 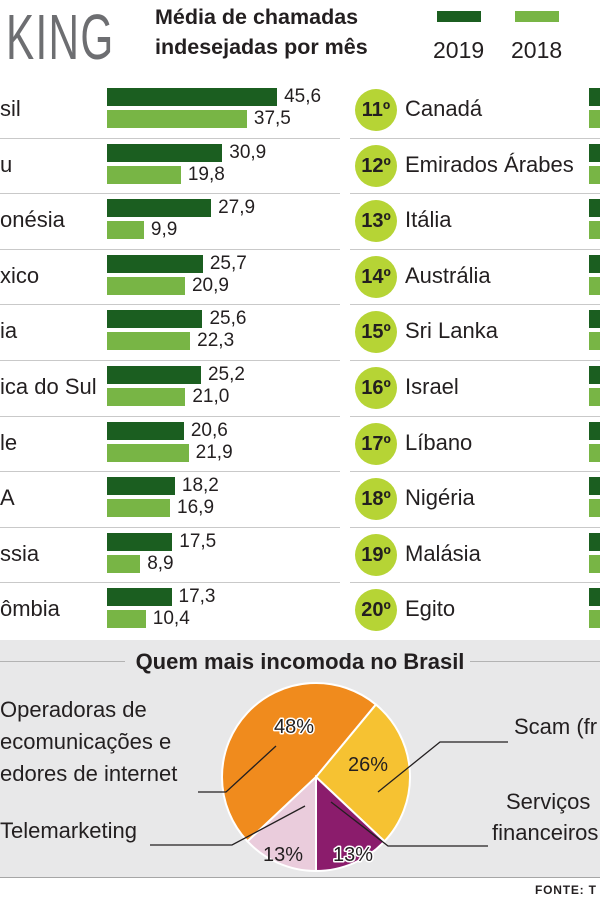 What do you see at coordinates (548, 801) in the screenshot?
I see `pie-label-servicos: Serviços` at bounding box center [548, 801].